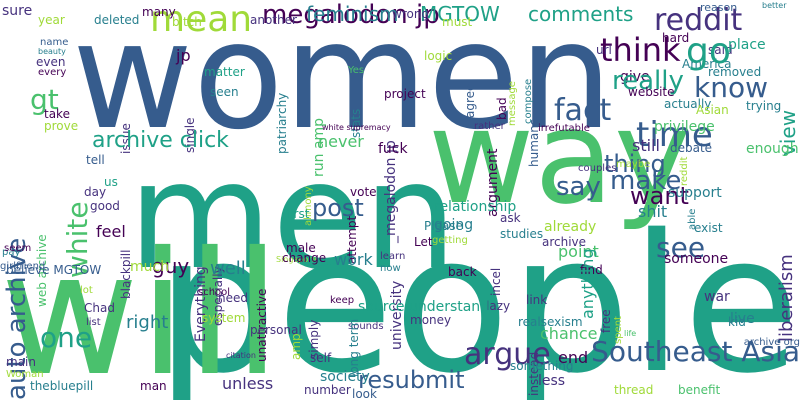 The height and width of the screenshot is (400, 800). I want to click on word-better: better, so click(774, 5).